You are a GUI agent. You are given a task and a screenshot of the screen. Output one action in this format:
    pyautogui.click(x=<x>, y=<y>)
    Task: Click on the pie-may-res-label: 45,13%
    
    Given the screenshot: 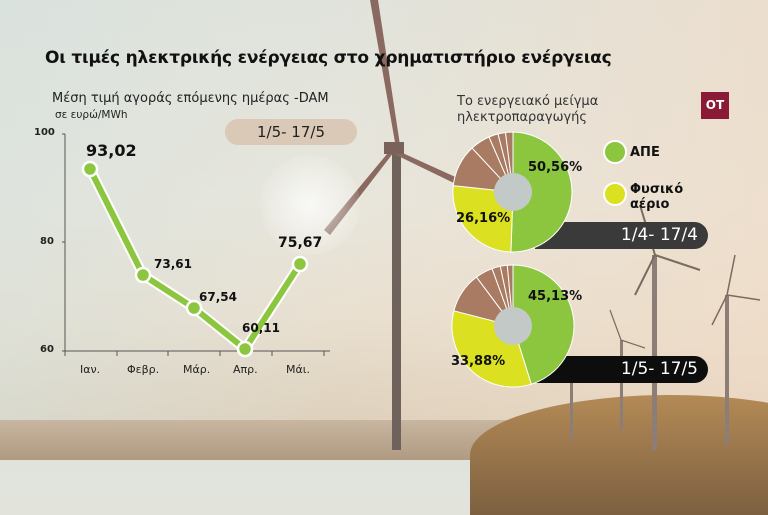 What is the action you would take?
    pyautogui.click(x=555, y=296)
    